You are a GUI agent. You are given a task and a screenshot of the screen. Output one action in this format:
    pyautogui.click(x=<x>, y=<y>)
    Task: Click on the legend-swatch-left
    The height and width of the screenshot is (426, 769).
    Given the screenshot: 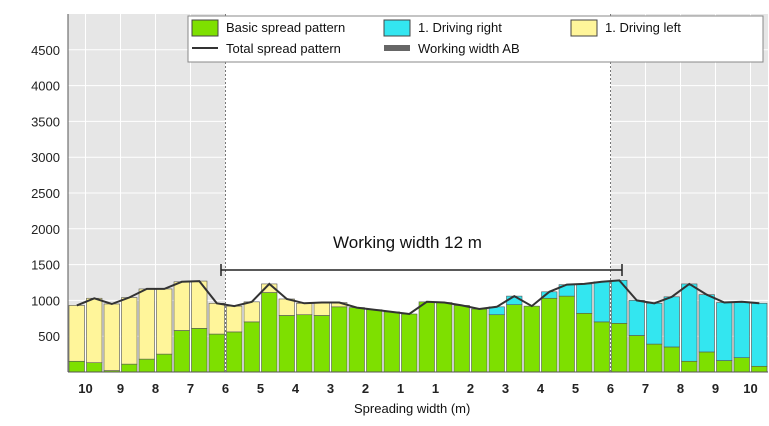 What is the action you would take?
    pyautogui.click(x=584, y=28)
    